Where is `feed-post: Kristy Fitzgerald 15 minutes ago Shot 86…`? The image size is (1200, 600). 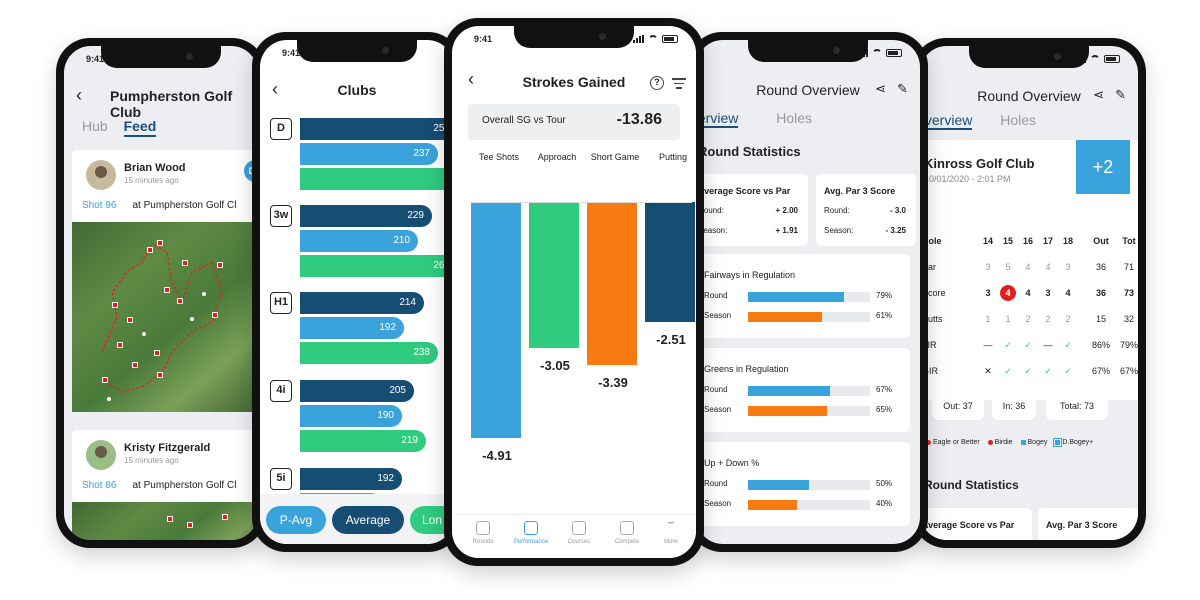 feed-post: Kristy Fitzgerald 15 minutes ago Shot 86… is located at coordinates (165, 466).